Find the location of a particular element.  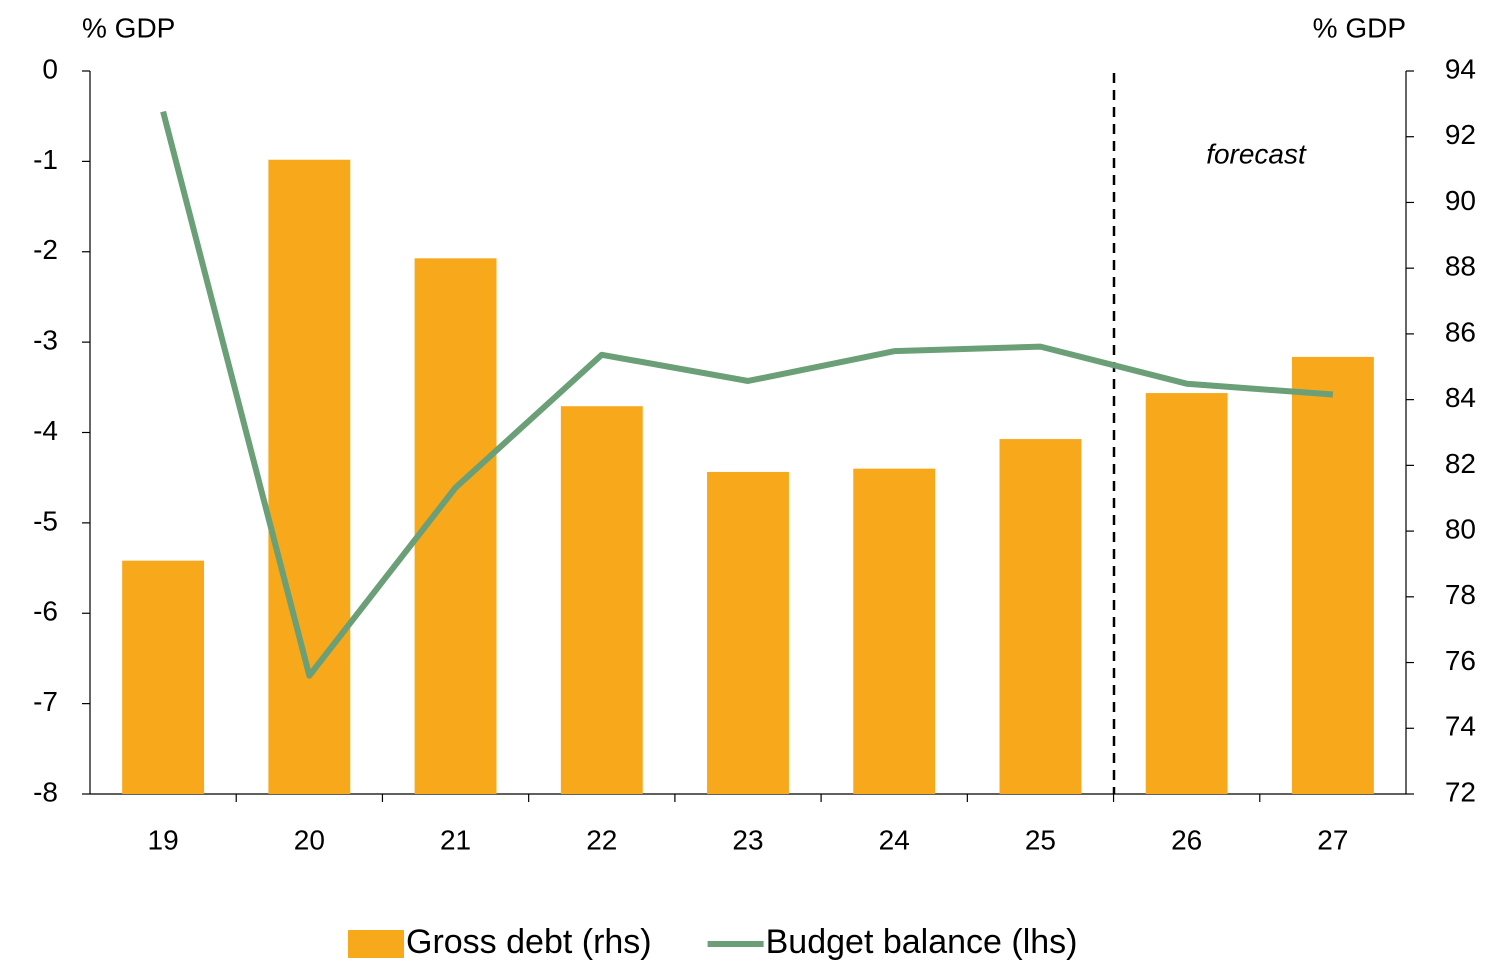

x-tick-label: 20 is located at coordinates (309, 839).